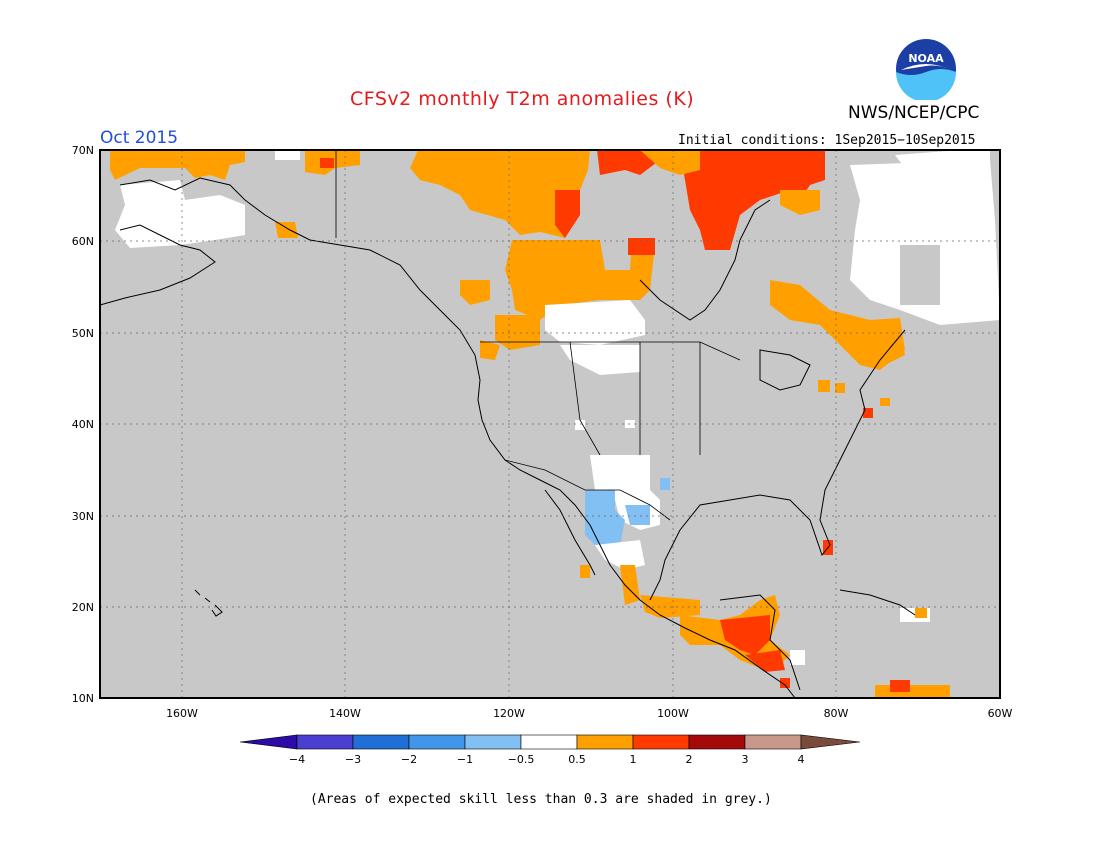 The image size is (1100, 850). What do you see at coordinates (509, 713) in the screenshot?
I see `lon-label: 120W` at bounding box center [509, 713].